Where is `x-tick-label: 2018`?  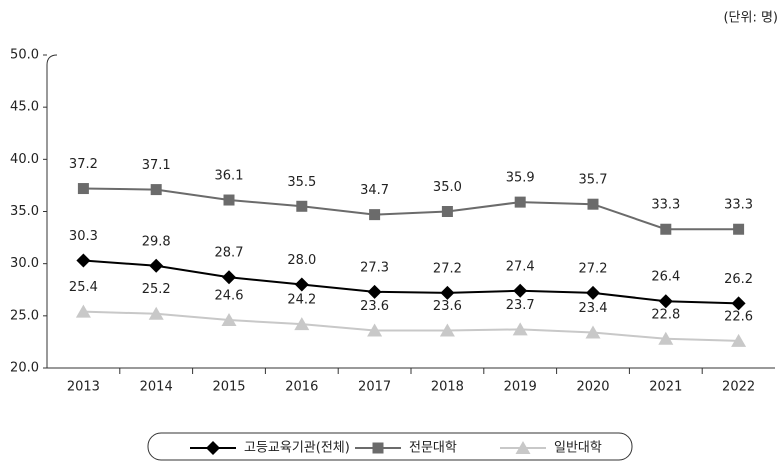
x-tick-label: 2018 is located at coordinates (447, 387).